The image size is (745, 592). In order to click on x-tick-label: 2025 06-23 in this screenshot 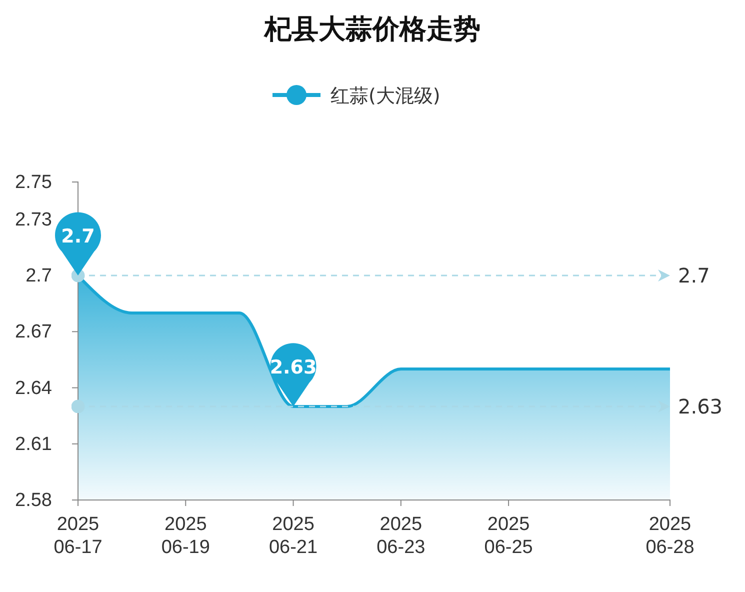, I will do `click(401, 536)`.